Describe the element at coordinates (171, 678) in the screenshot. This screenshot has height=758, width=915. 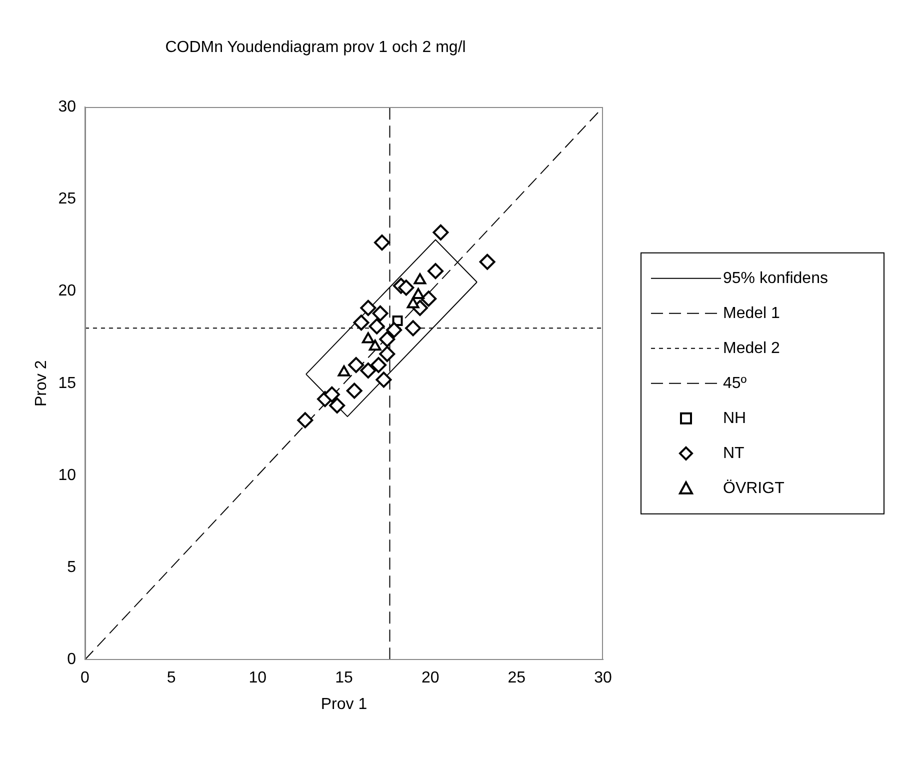
I see `x-tick-label: 5` at that location.